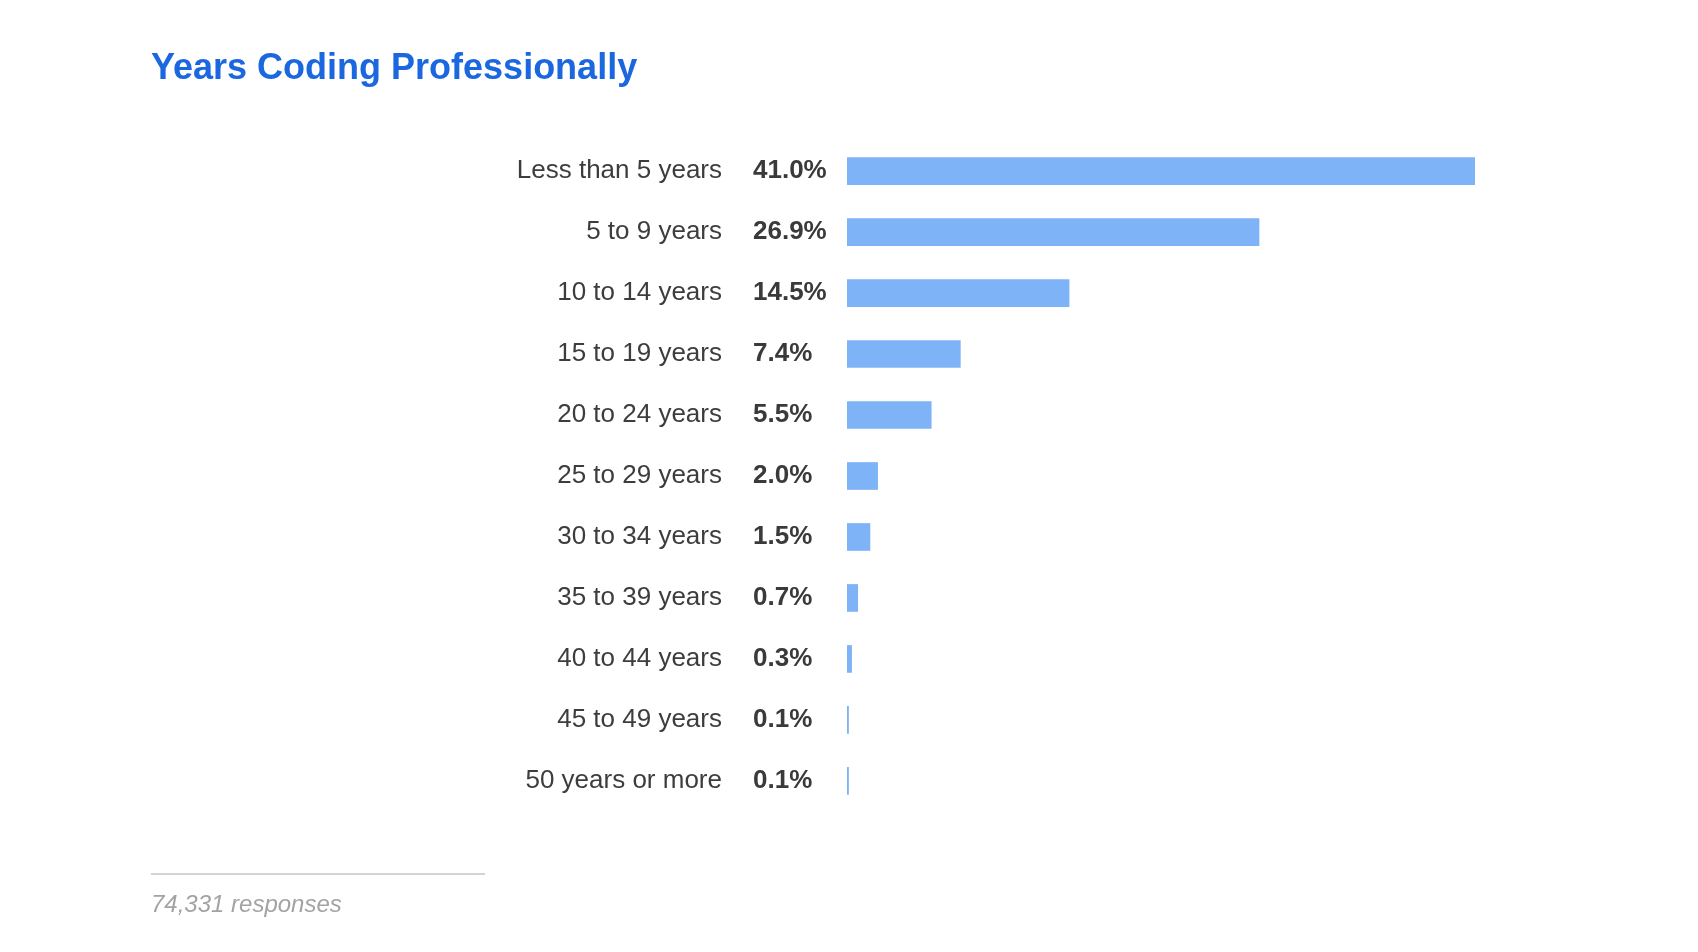 The width and height of the screenshot is (1698, 952). Describe the element at coordinates (639, 535) in the screenshot. I see `y-tick-label: 30 to 34 years` at that location.